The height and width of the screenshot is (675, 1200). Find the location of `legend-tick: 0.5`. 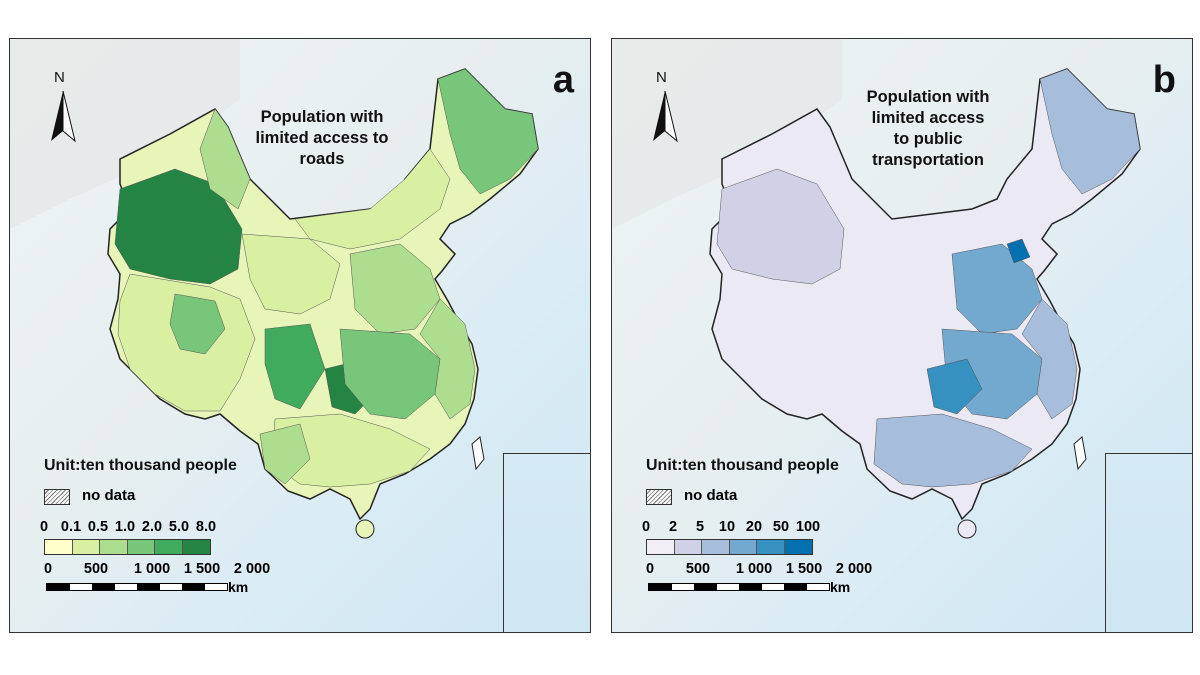

legend-tick: 0.5 is located at coordinates (98, 527).